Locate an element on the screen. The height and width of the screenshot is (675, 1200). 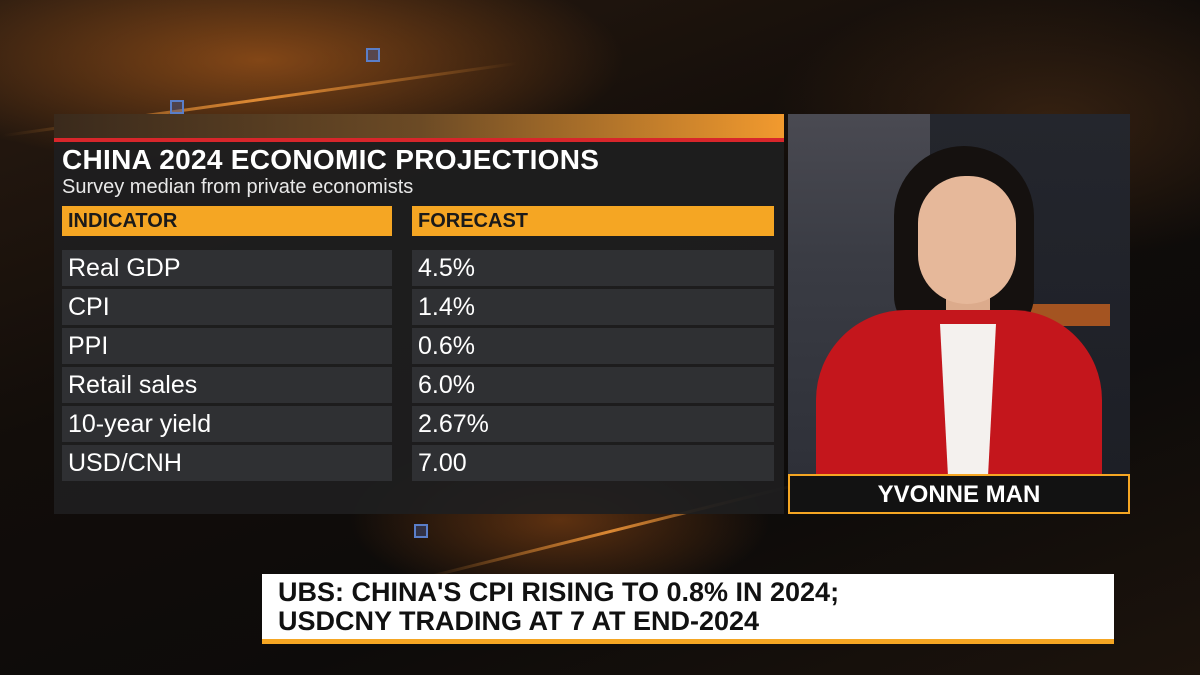
forecast-cell: 7.00 is located at coordinates (593, 463).